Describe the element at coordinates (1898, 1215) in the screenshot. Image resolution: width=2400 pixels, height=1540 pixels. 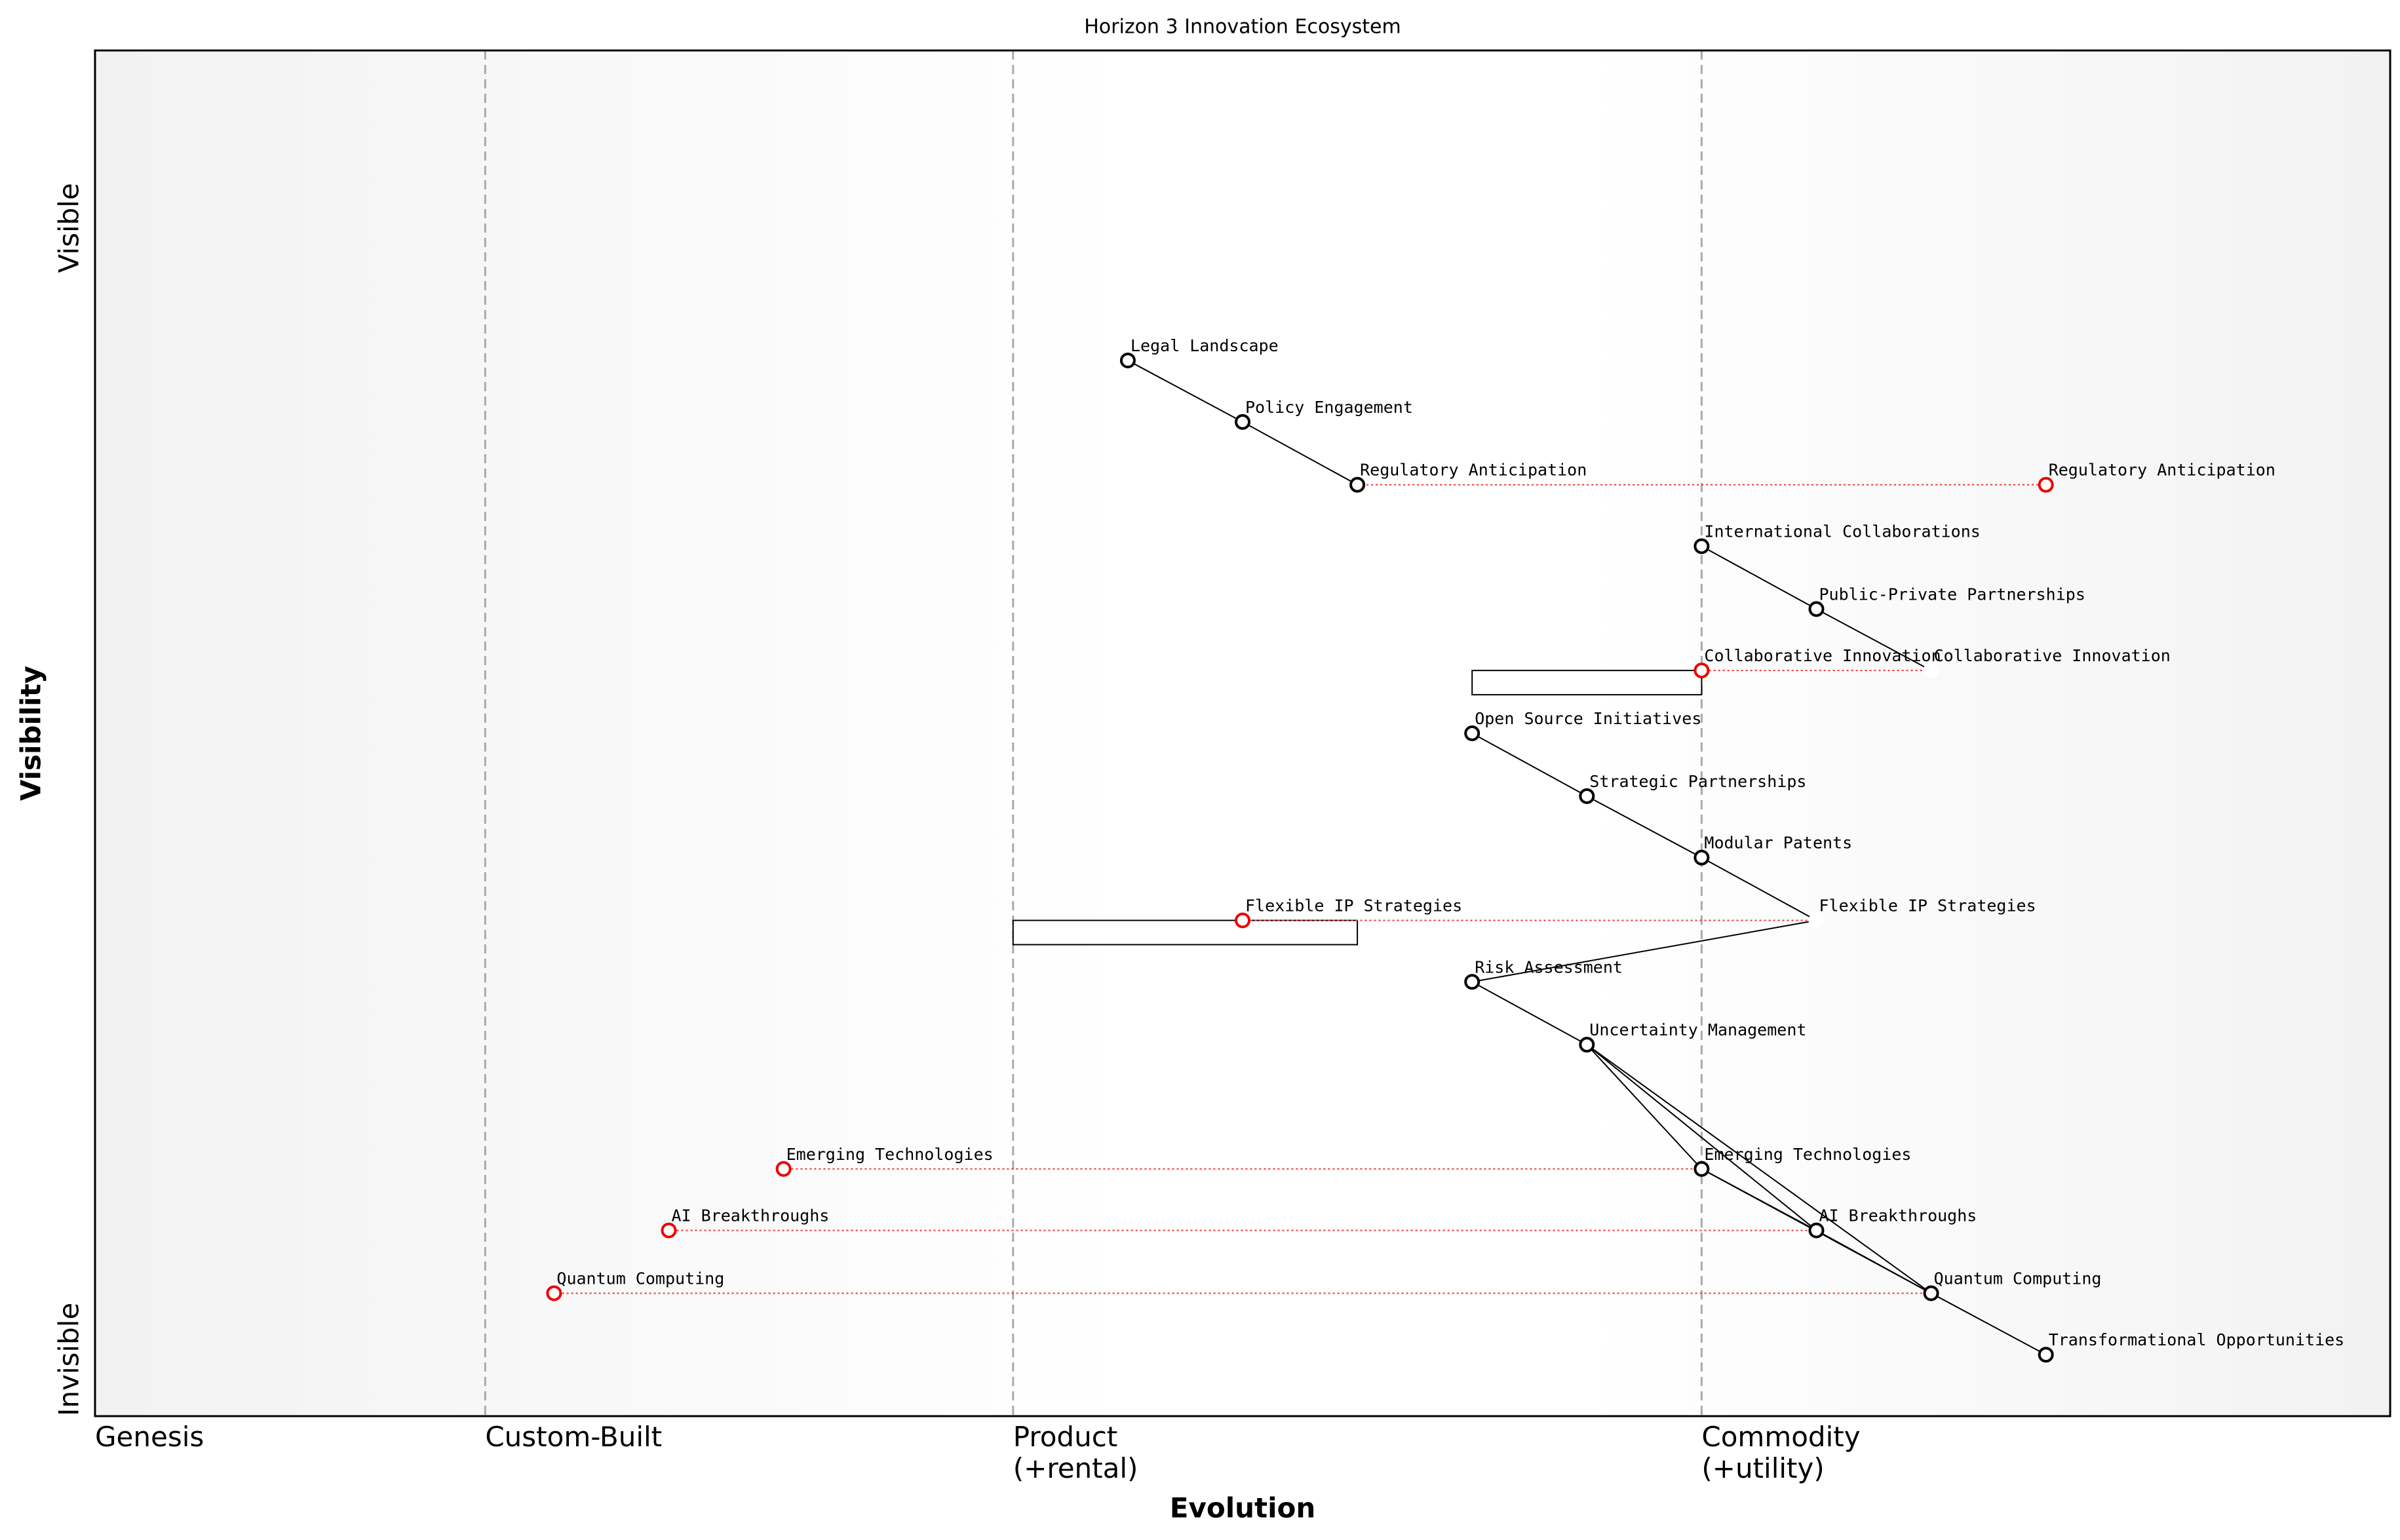
I see `component-label: AI Breakthroughs` at that location.